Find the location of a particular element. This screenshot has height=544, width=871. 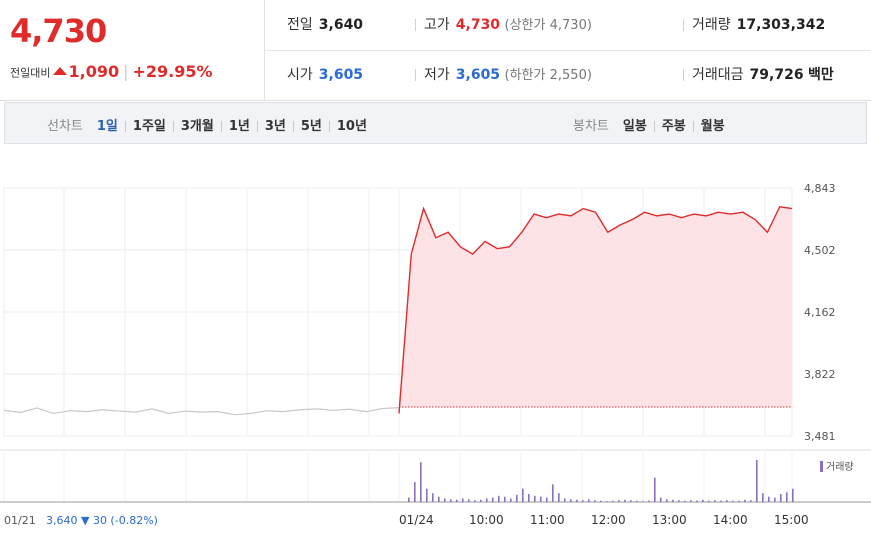

candle-chart-label: 봉차트 is located at coordinates (591, 126).